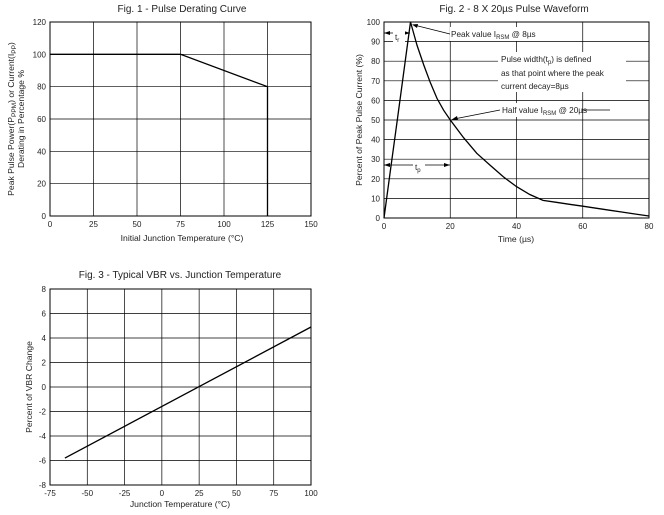  What do you see at coordinates (311, 224) in the screenshot?
I see `x-tick-label: 150` at bounding box center [311, 224].